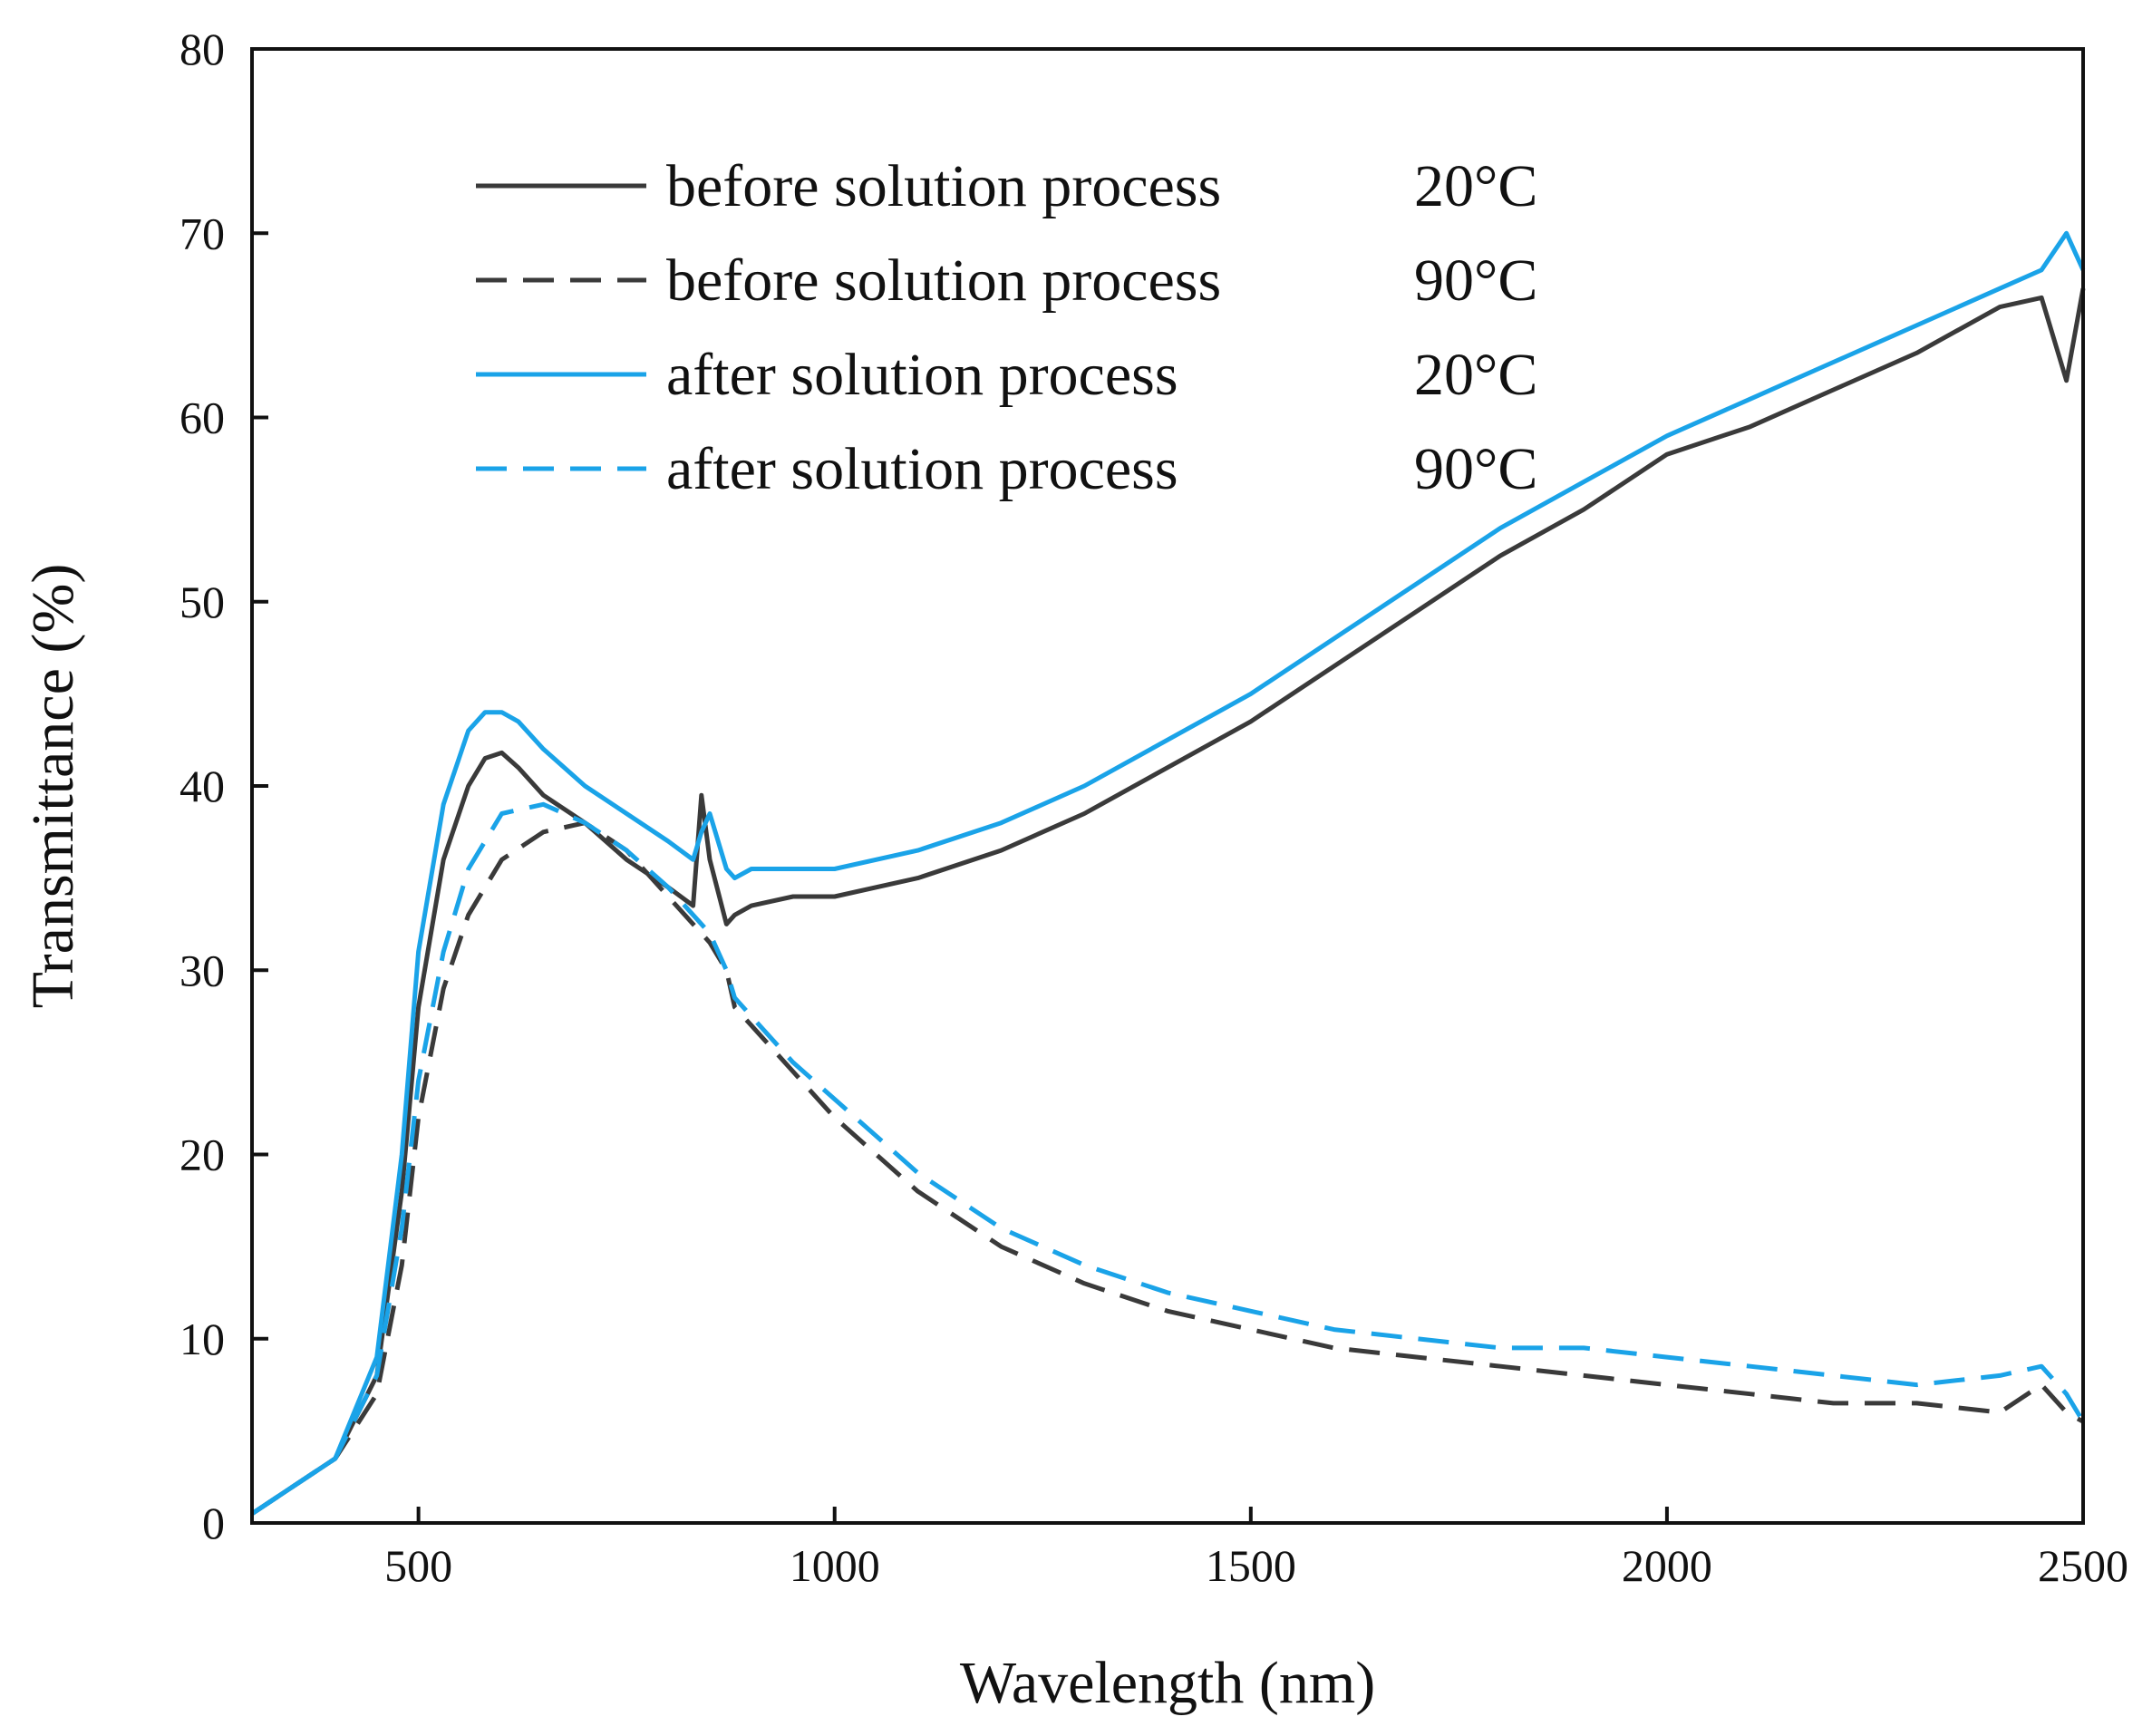 Image resolution: width=2152 pixels, height=1736 pixels. Describe the element at coordinates (943, 186) in the screenshot. I see `legend-label-1: before solution process` at that location.